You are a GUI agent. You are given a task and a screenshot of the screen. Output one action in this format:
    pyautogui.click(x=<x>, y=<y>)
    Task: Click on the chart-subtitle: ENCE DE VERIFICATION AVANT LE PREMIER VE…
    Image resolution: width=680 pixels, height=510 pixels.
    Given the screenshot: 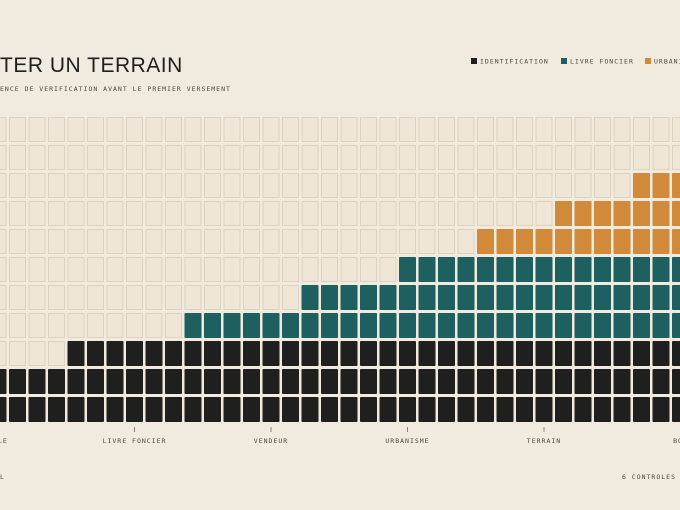 What is the action you would take?
    pyautogui.click(x=115, y=89)
    